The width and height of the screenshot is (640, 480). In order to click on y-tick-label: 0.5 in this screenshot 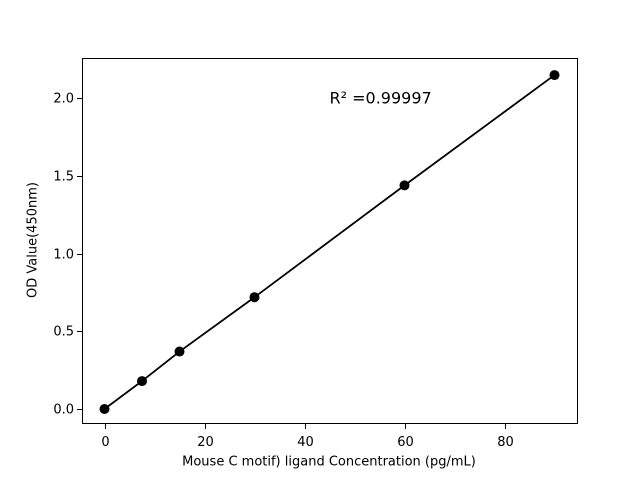, I will do `click(63, 331)`.